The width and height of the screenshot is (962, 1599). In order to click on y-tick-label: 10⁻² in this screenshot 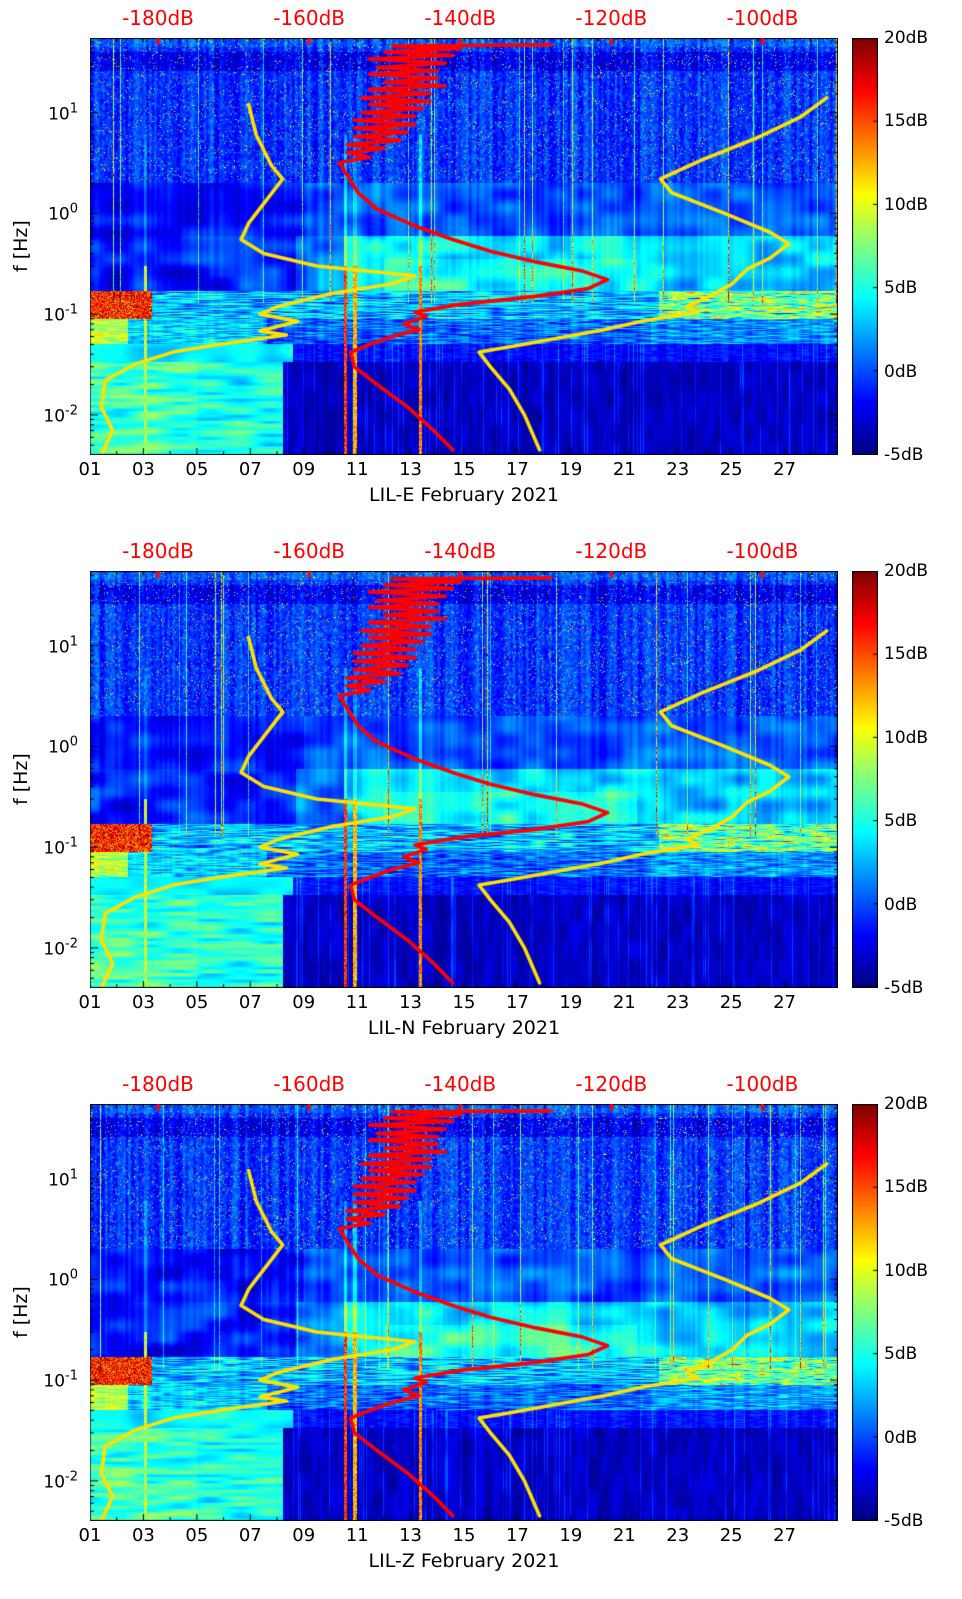, I will do `click(60, 948)`.